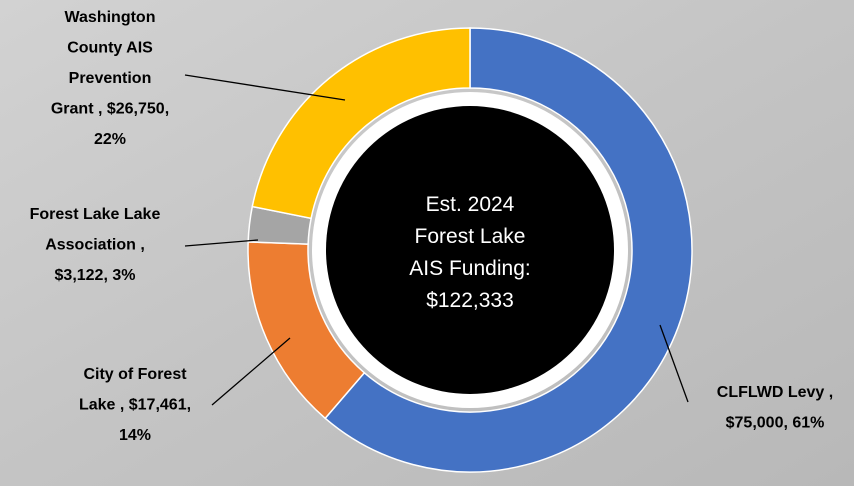 The image size is (854, 486). Describe the element at coordinates (110, 139) in the screenshot. I see `data-label-line: 22%` at that location.